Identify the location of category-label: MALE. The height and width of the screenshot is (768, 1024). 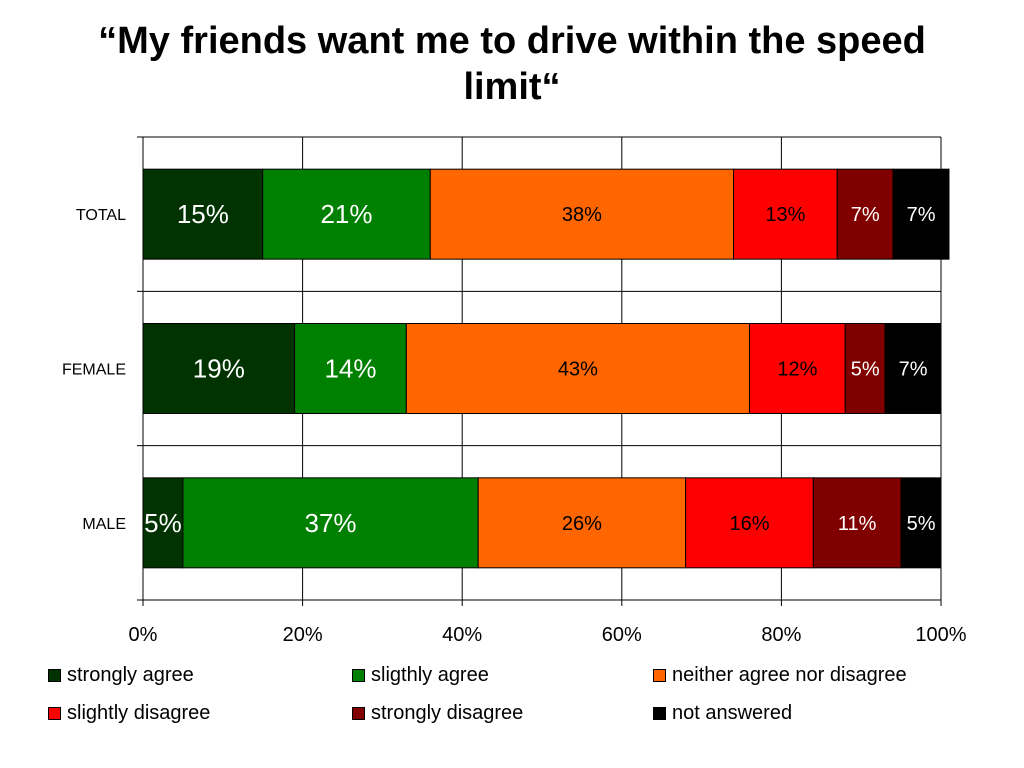
(104, 524).